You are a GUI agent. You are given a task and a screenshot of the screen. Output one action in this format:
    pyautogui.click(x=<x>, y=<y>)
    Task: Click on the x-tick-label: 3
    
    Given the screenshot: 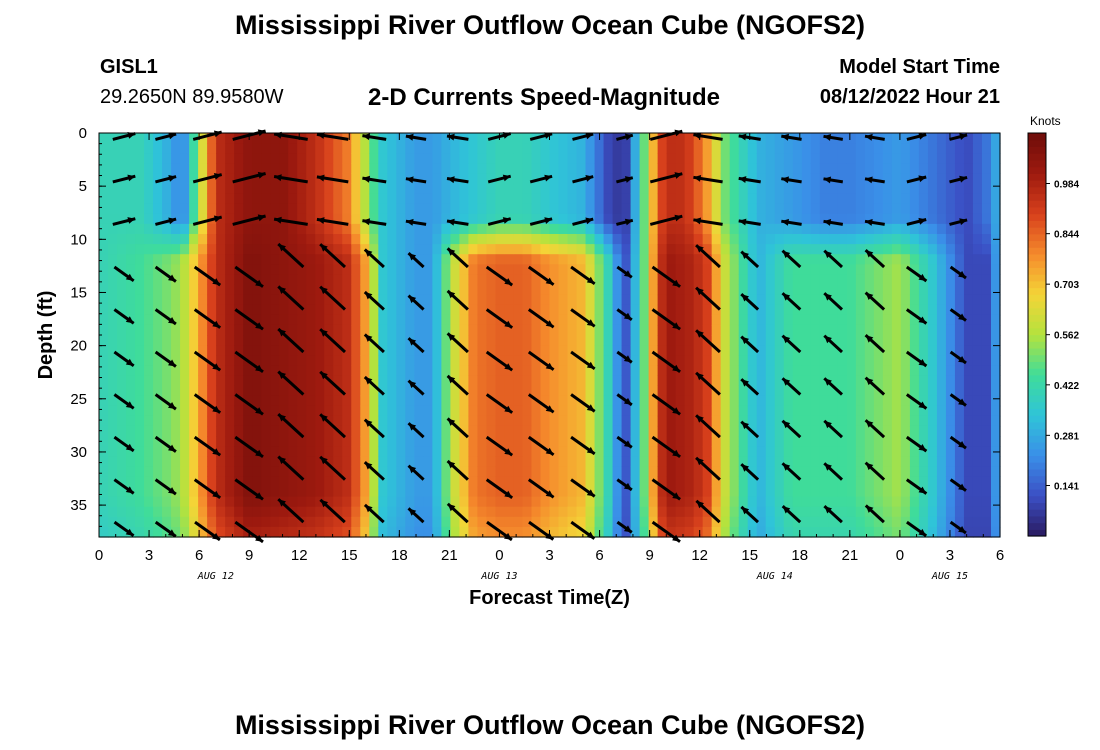 What is the action you would take?
    pyautogui.click(x=549, y=555)
    